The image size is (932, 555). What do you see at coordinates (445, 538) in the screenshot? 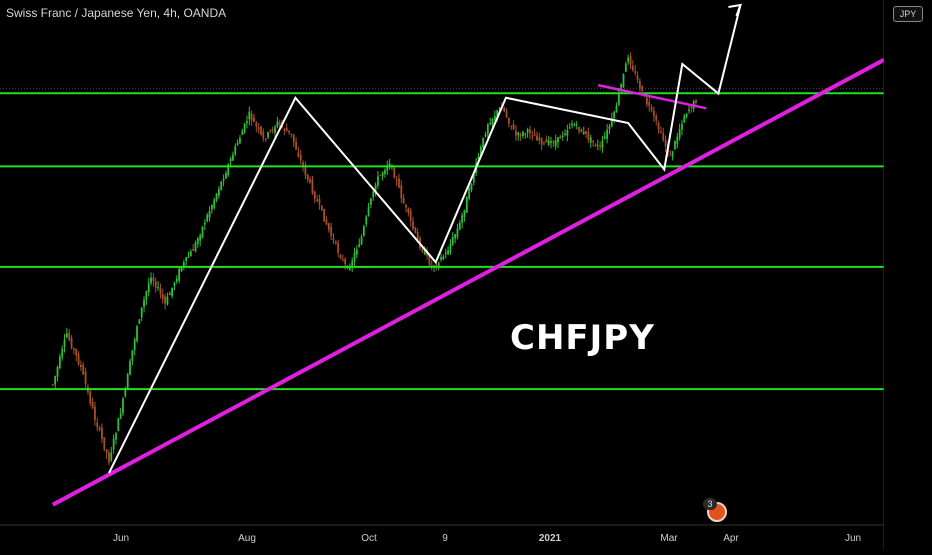
I see `x-tick-label: 9` at bounding box center [445, 538].